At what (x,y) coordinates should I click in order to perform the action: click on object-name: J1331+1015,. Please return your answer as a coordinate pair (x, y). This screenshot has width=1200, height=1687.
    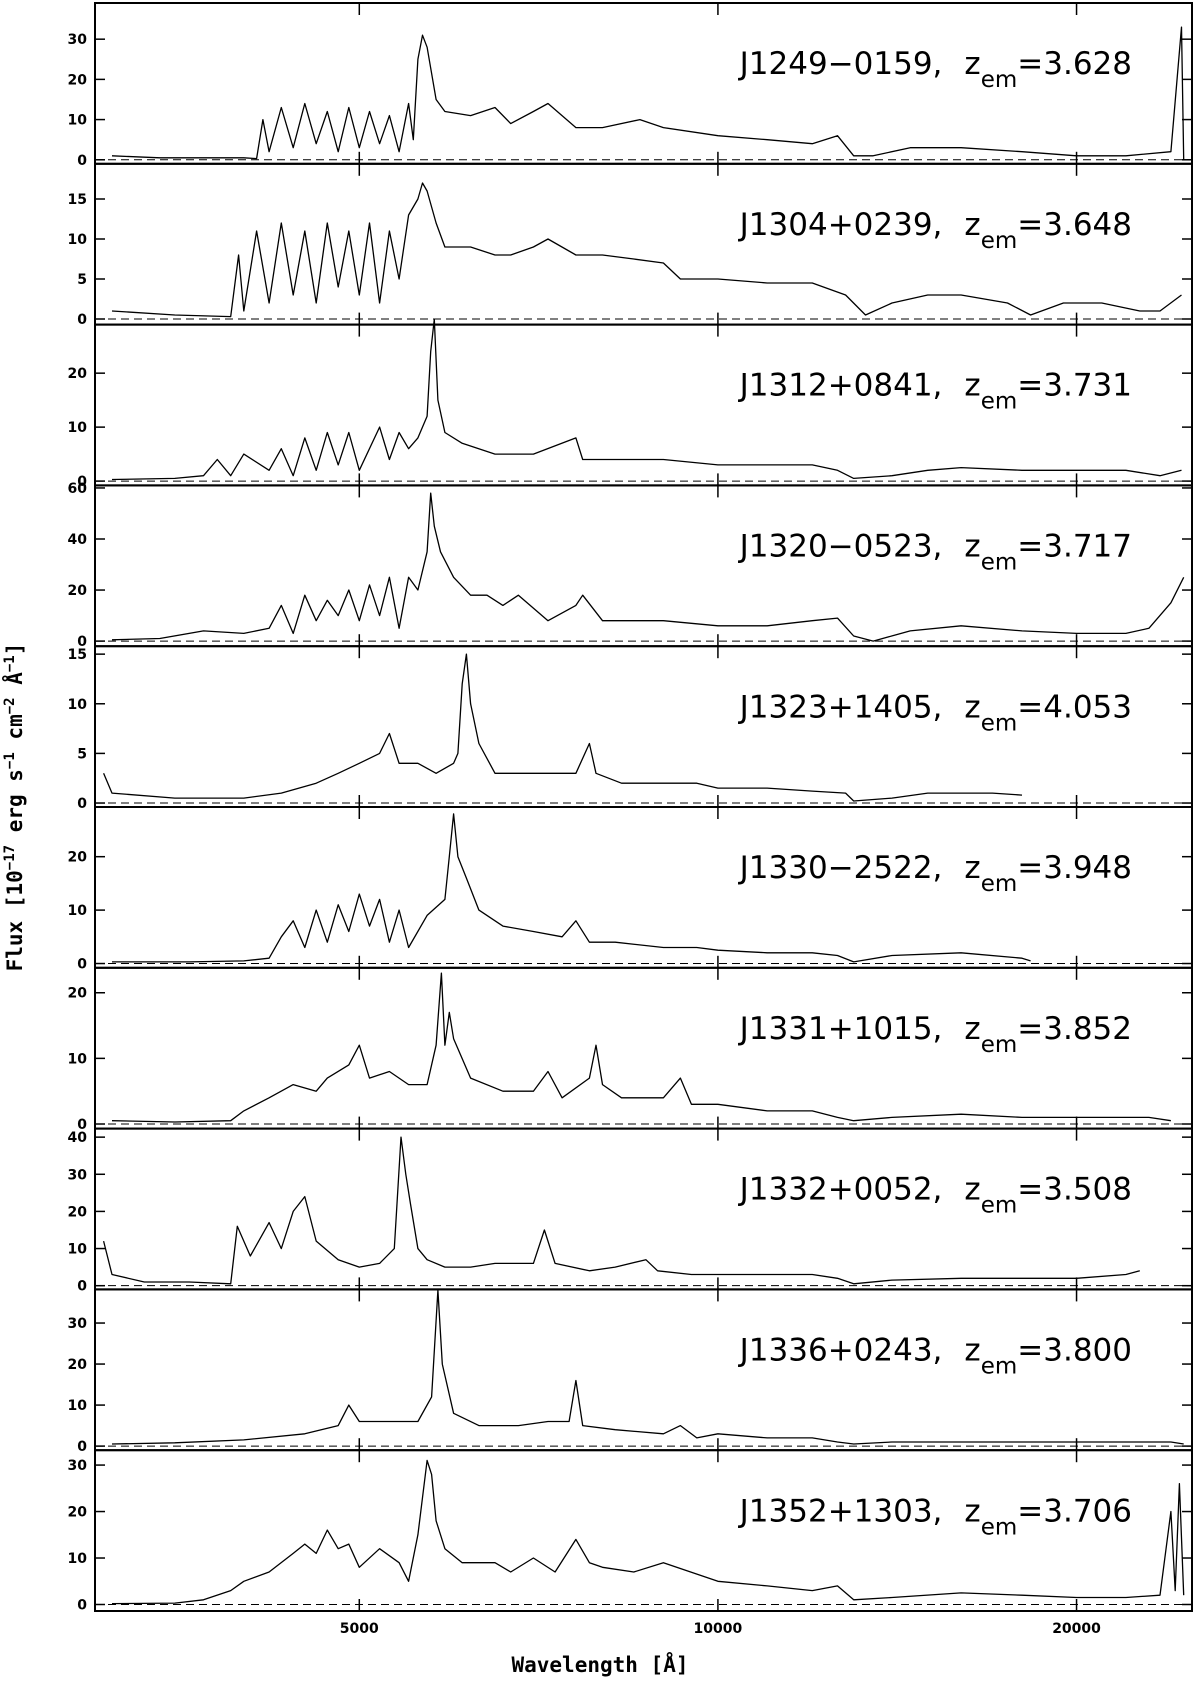
    Looking at the image, I should click on (840, 1029).